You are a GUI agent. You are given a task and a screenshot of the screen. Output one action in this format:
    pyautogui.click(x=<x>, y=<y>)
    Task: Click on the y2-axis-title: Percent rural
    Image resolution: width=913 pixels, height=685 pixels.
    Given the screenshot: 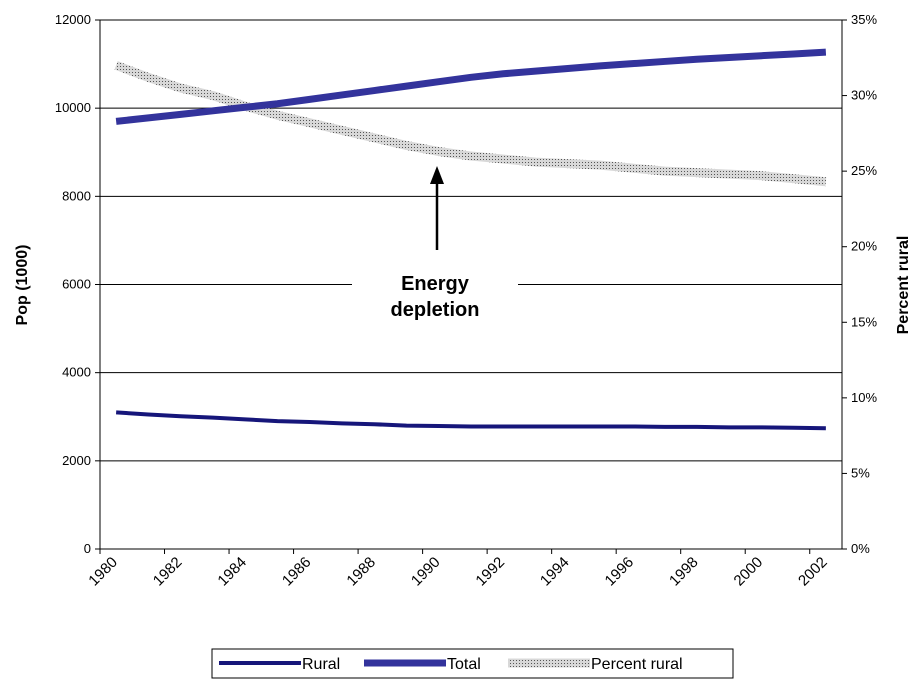 What is the action you would take?
    pyautogui.click(x=903, y=285)
    